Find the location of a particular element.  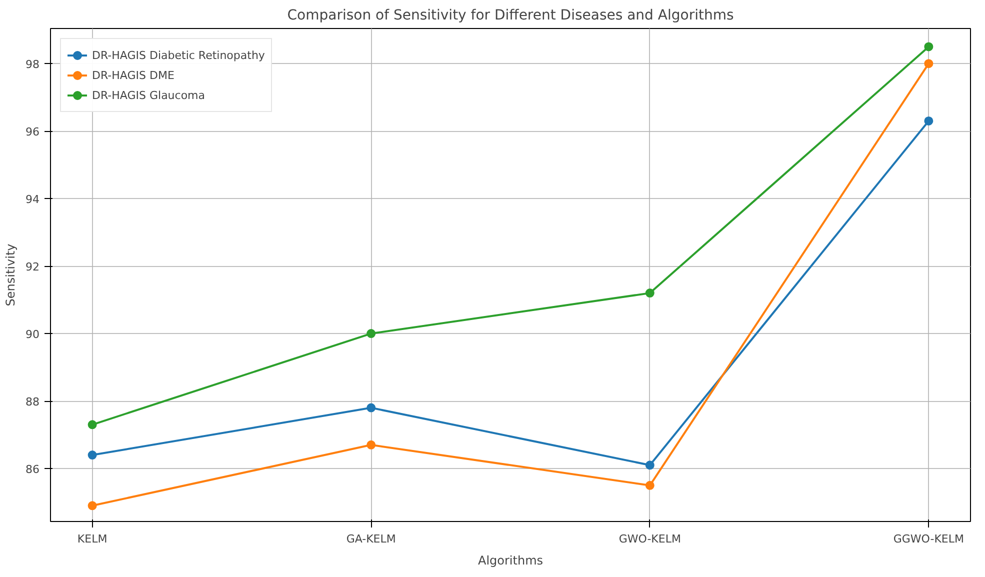

y-tick-label: 92 is located at coordinates (33, 267).